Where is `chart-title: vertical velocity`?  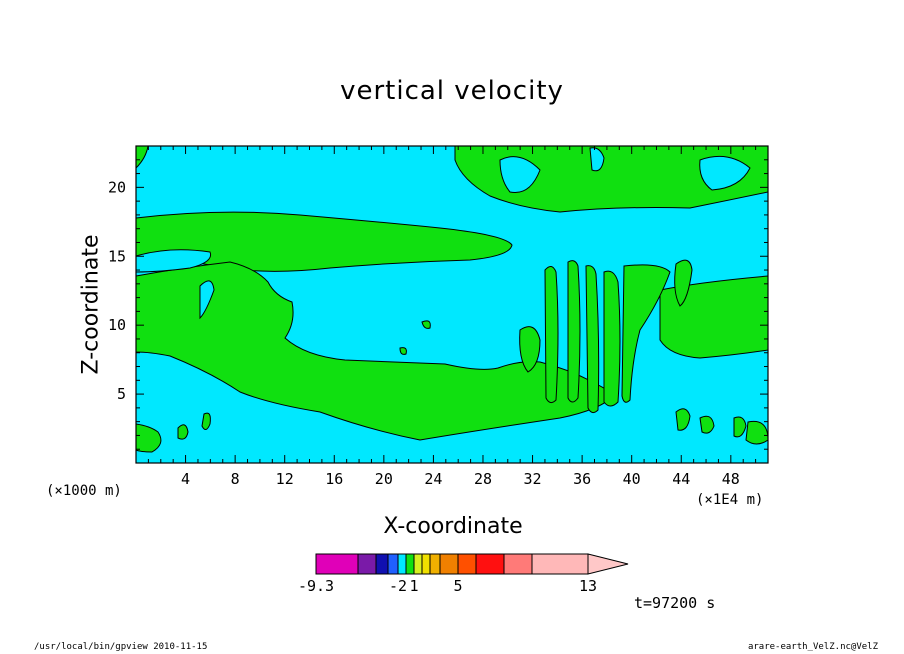
chart-title: vertical velocity is located at coordinates (452, 91).